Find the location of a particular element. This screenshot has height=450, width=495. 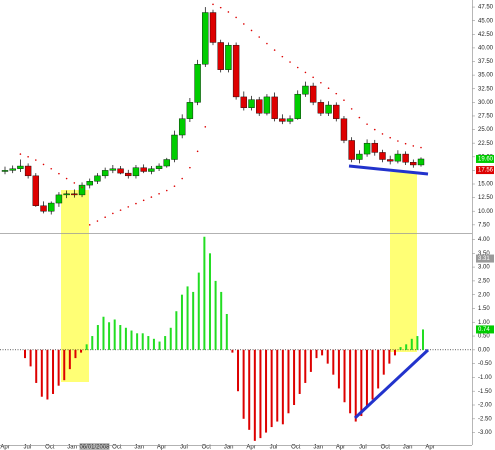

y-tick-label: 2.50 is located at coordinates (484, 281).